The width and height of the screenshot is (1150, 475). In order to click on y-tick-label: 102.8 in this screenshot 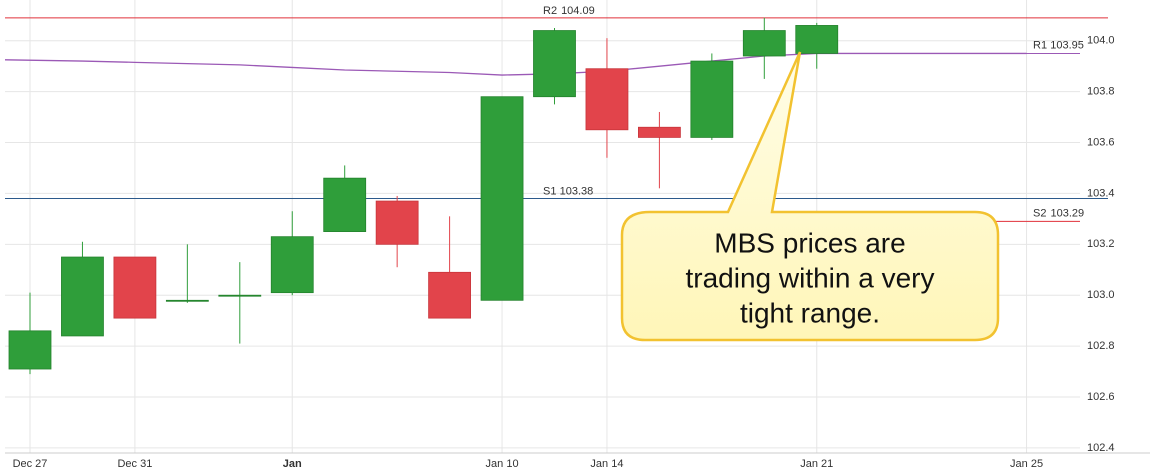, I will do `click(1101, 346)`.